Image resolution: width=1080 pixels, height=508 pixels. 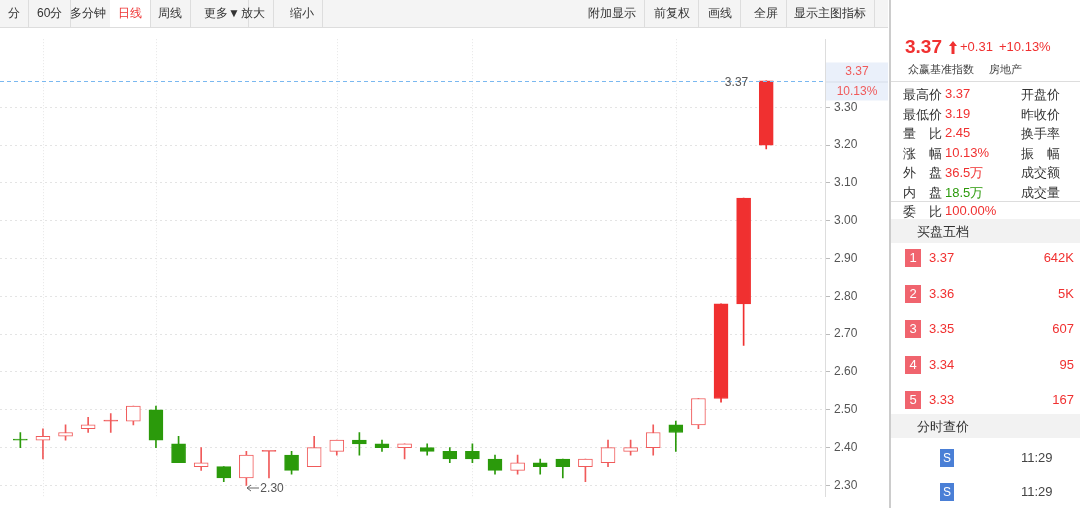 I want to click on y-tick-label: 2.90, so click(x=846, y=257).